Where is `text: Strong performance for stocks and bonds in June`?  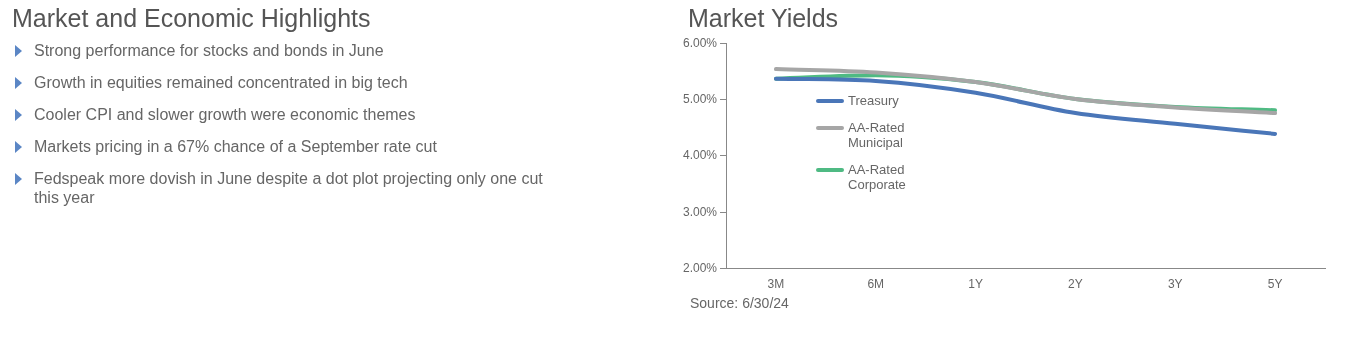
text: Strong performance for stocks and bonds in June is located at coordinates (209, 50).